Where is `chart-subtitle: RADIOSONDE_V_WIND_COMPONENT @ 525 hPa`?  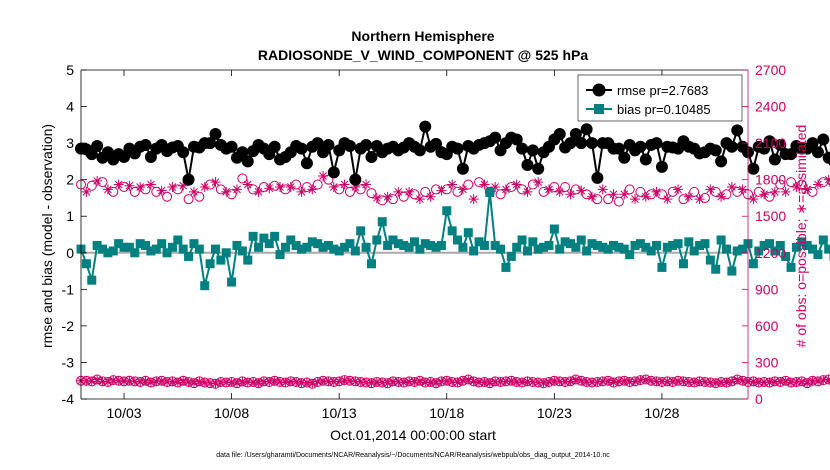
chart-subtitle: RADIOSONDE_V_WIND_COMPONENT @ 525 hPa is located at coordinates (423, 55).